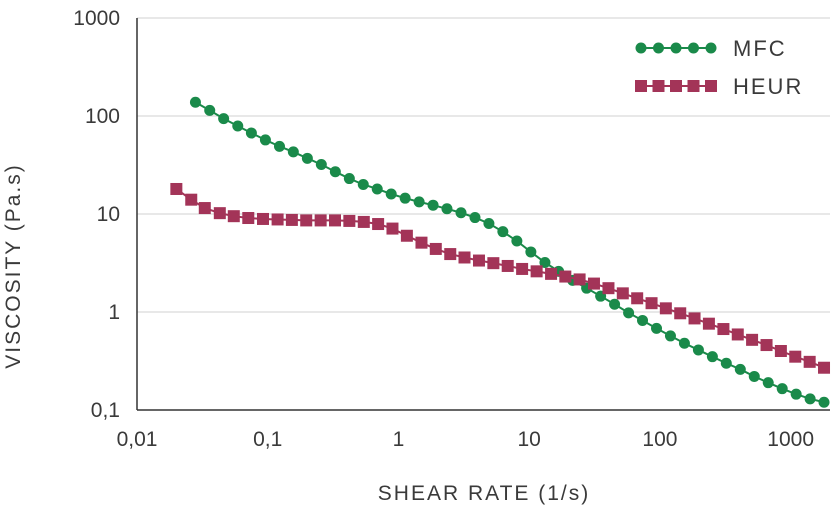  I want to click on y-tick-label: 1, so click(114, 312).